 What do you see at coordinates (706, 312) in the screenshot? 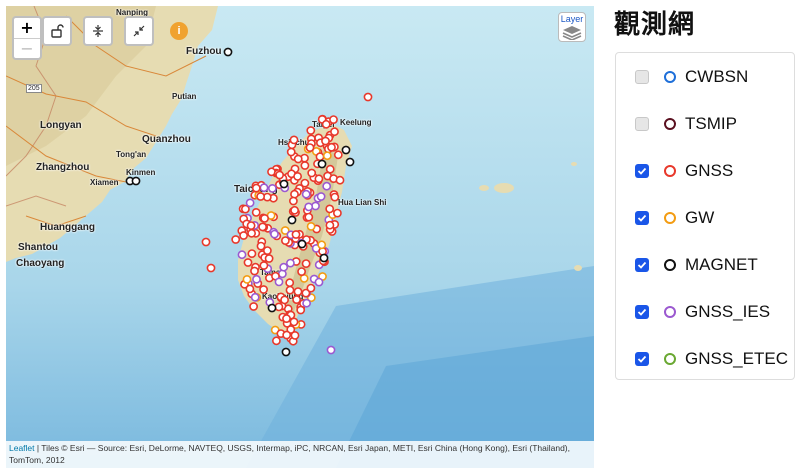
I see `network-row-gnss-ies: GNSS_IES` at bounding box center [706, 312].